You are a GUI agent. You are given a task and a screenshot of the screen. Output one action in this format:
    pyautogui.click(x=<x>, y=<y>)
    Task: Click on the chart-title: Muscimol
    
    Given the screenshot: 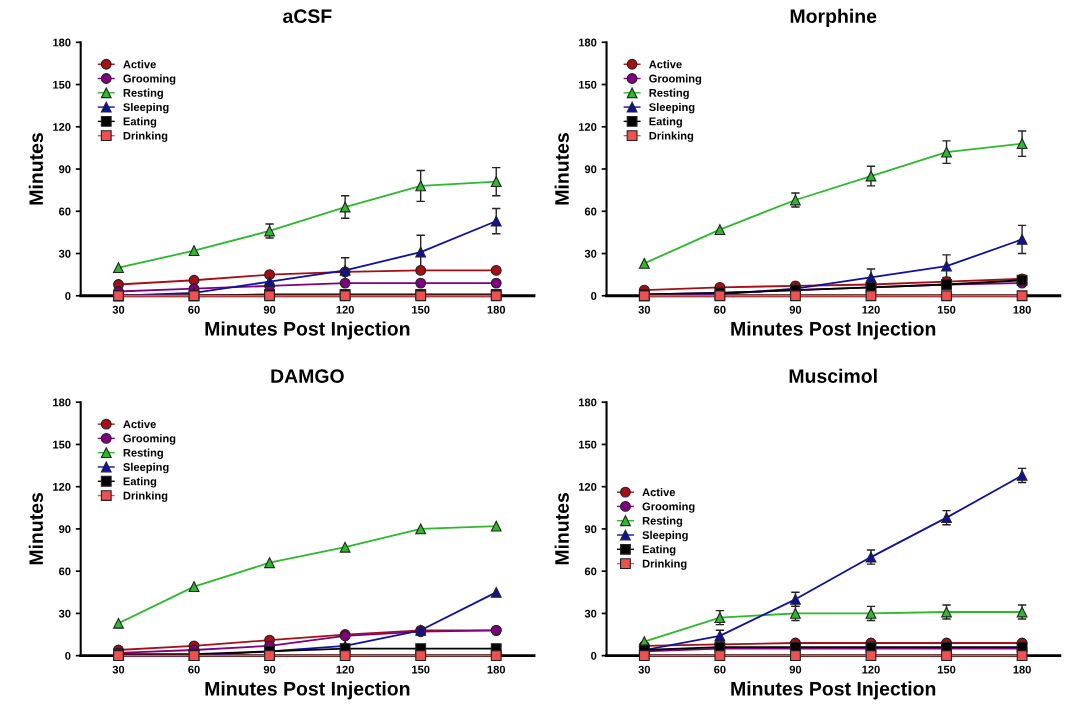 What is the action you would take?
    pyautogui.click(x=833, y=375)
    